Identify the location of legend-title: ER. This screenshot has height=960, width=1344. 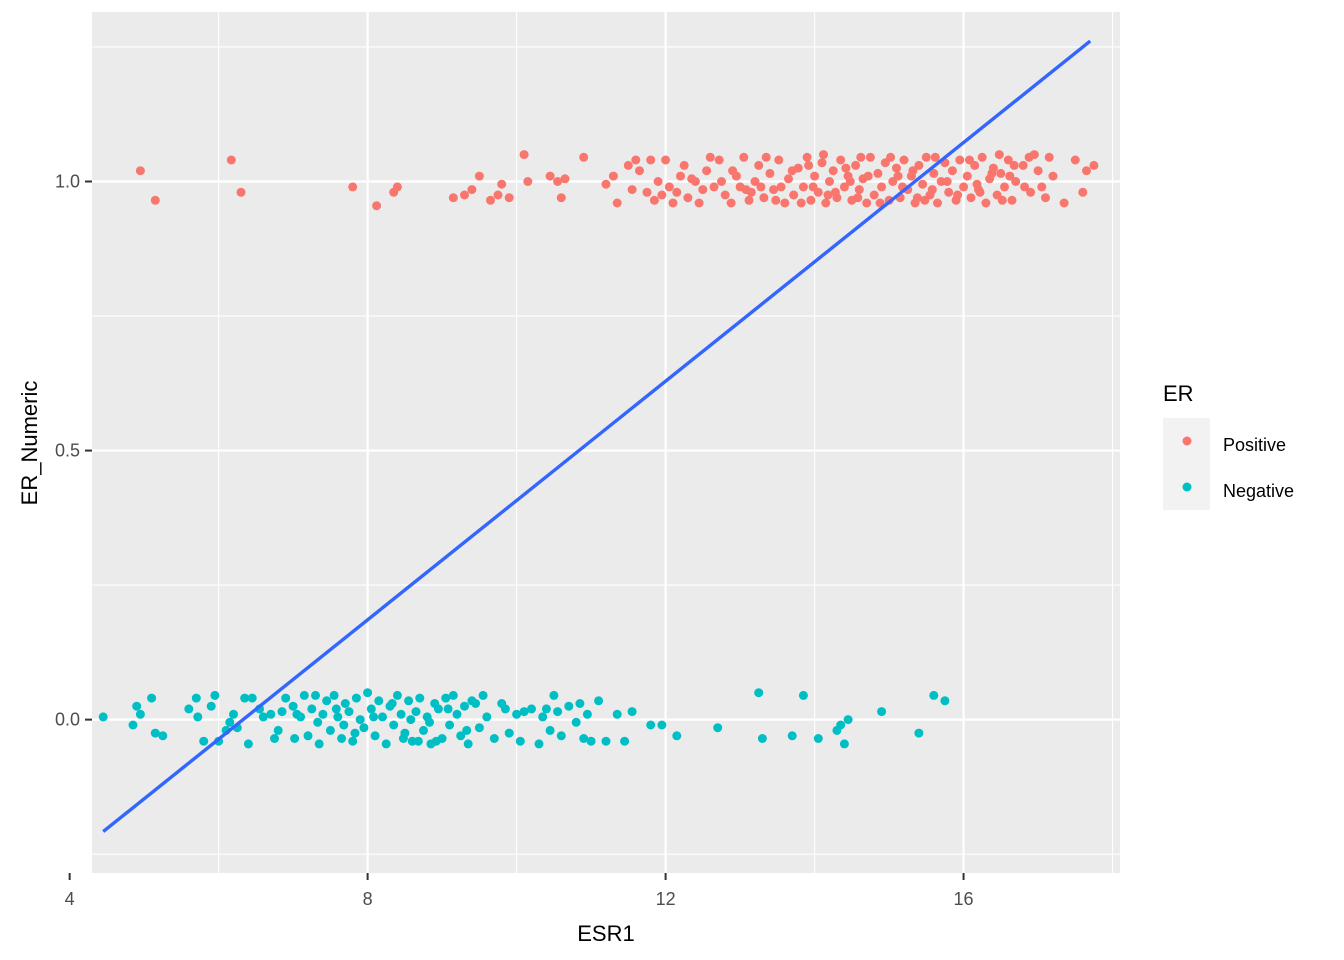
(1178, 393).